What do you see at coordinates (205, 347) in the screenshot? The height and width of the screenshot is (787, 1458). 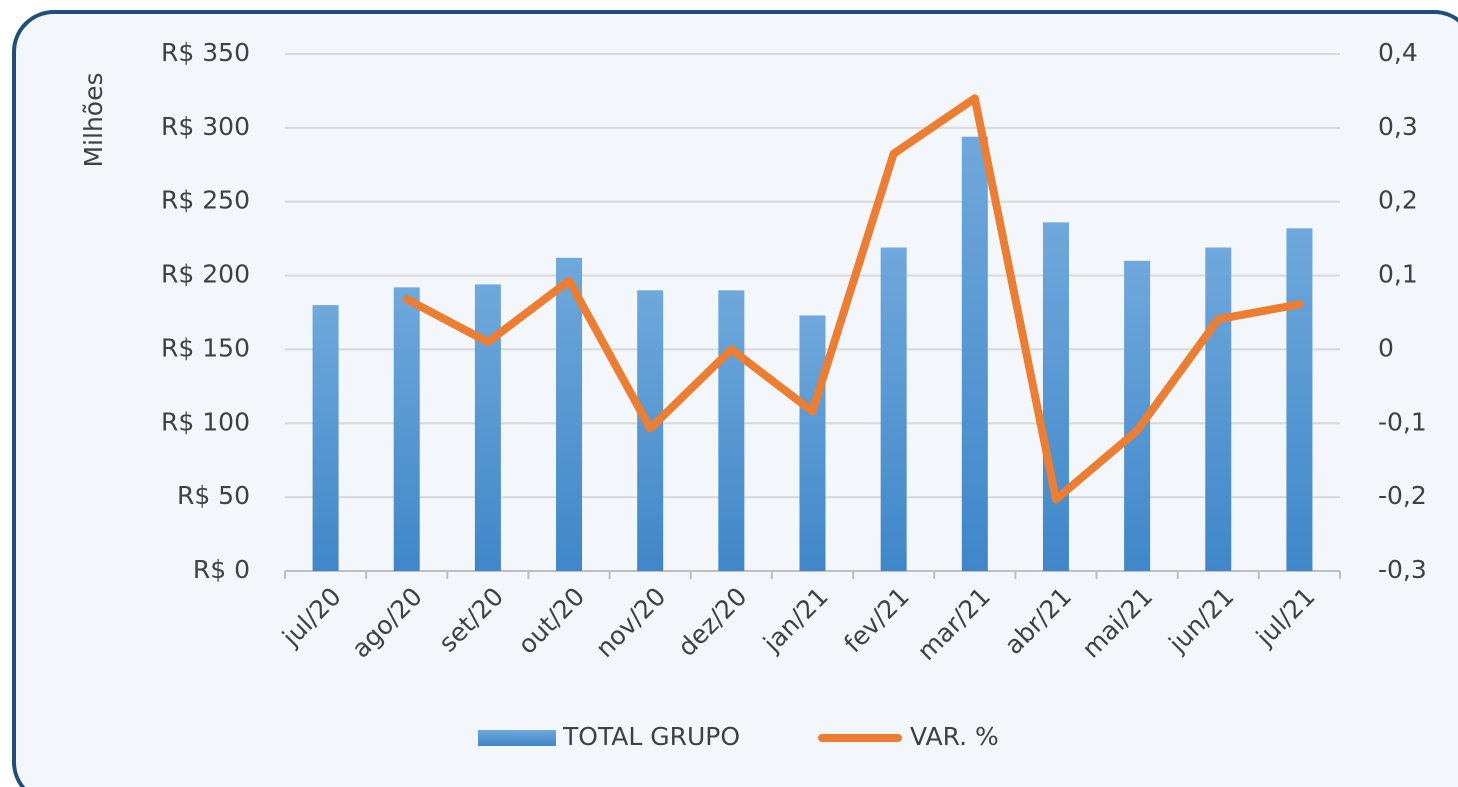 I see `y-tick-label: R$ 150` at bounding box center [205, 347].